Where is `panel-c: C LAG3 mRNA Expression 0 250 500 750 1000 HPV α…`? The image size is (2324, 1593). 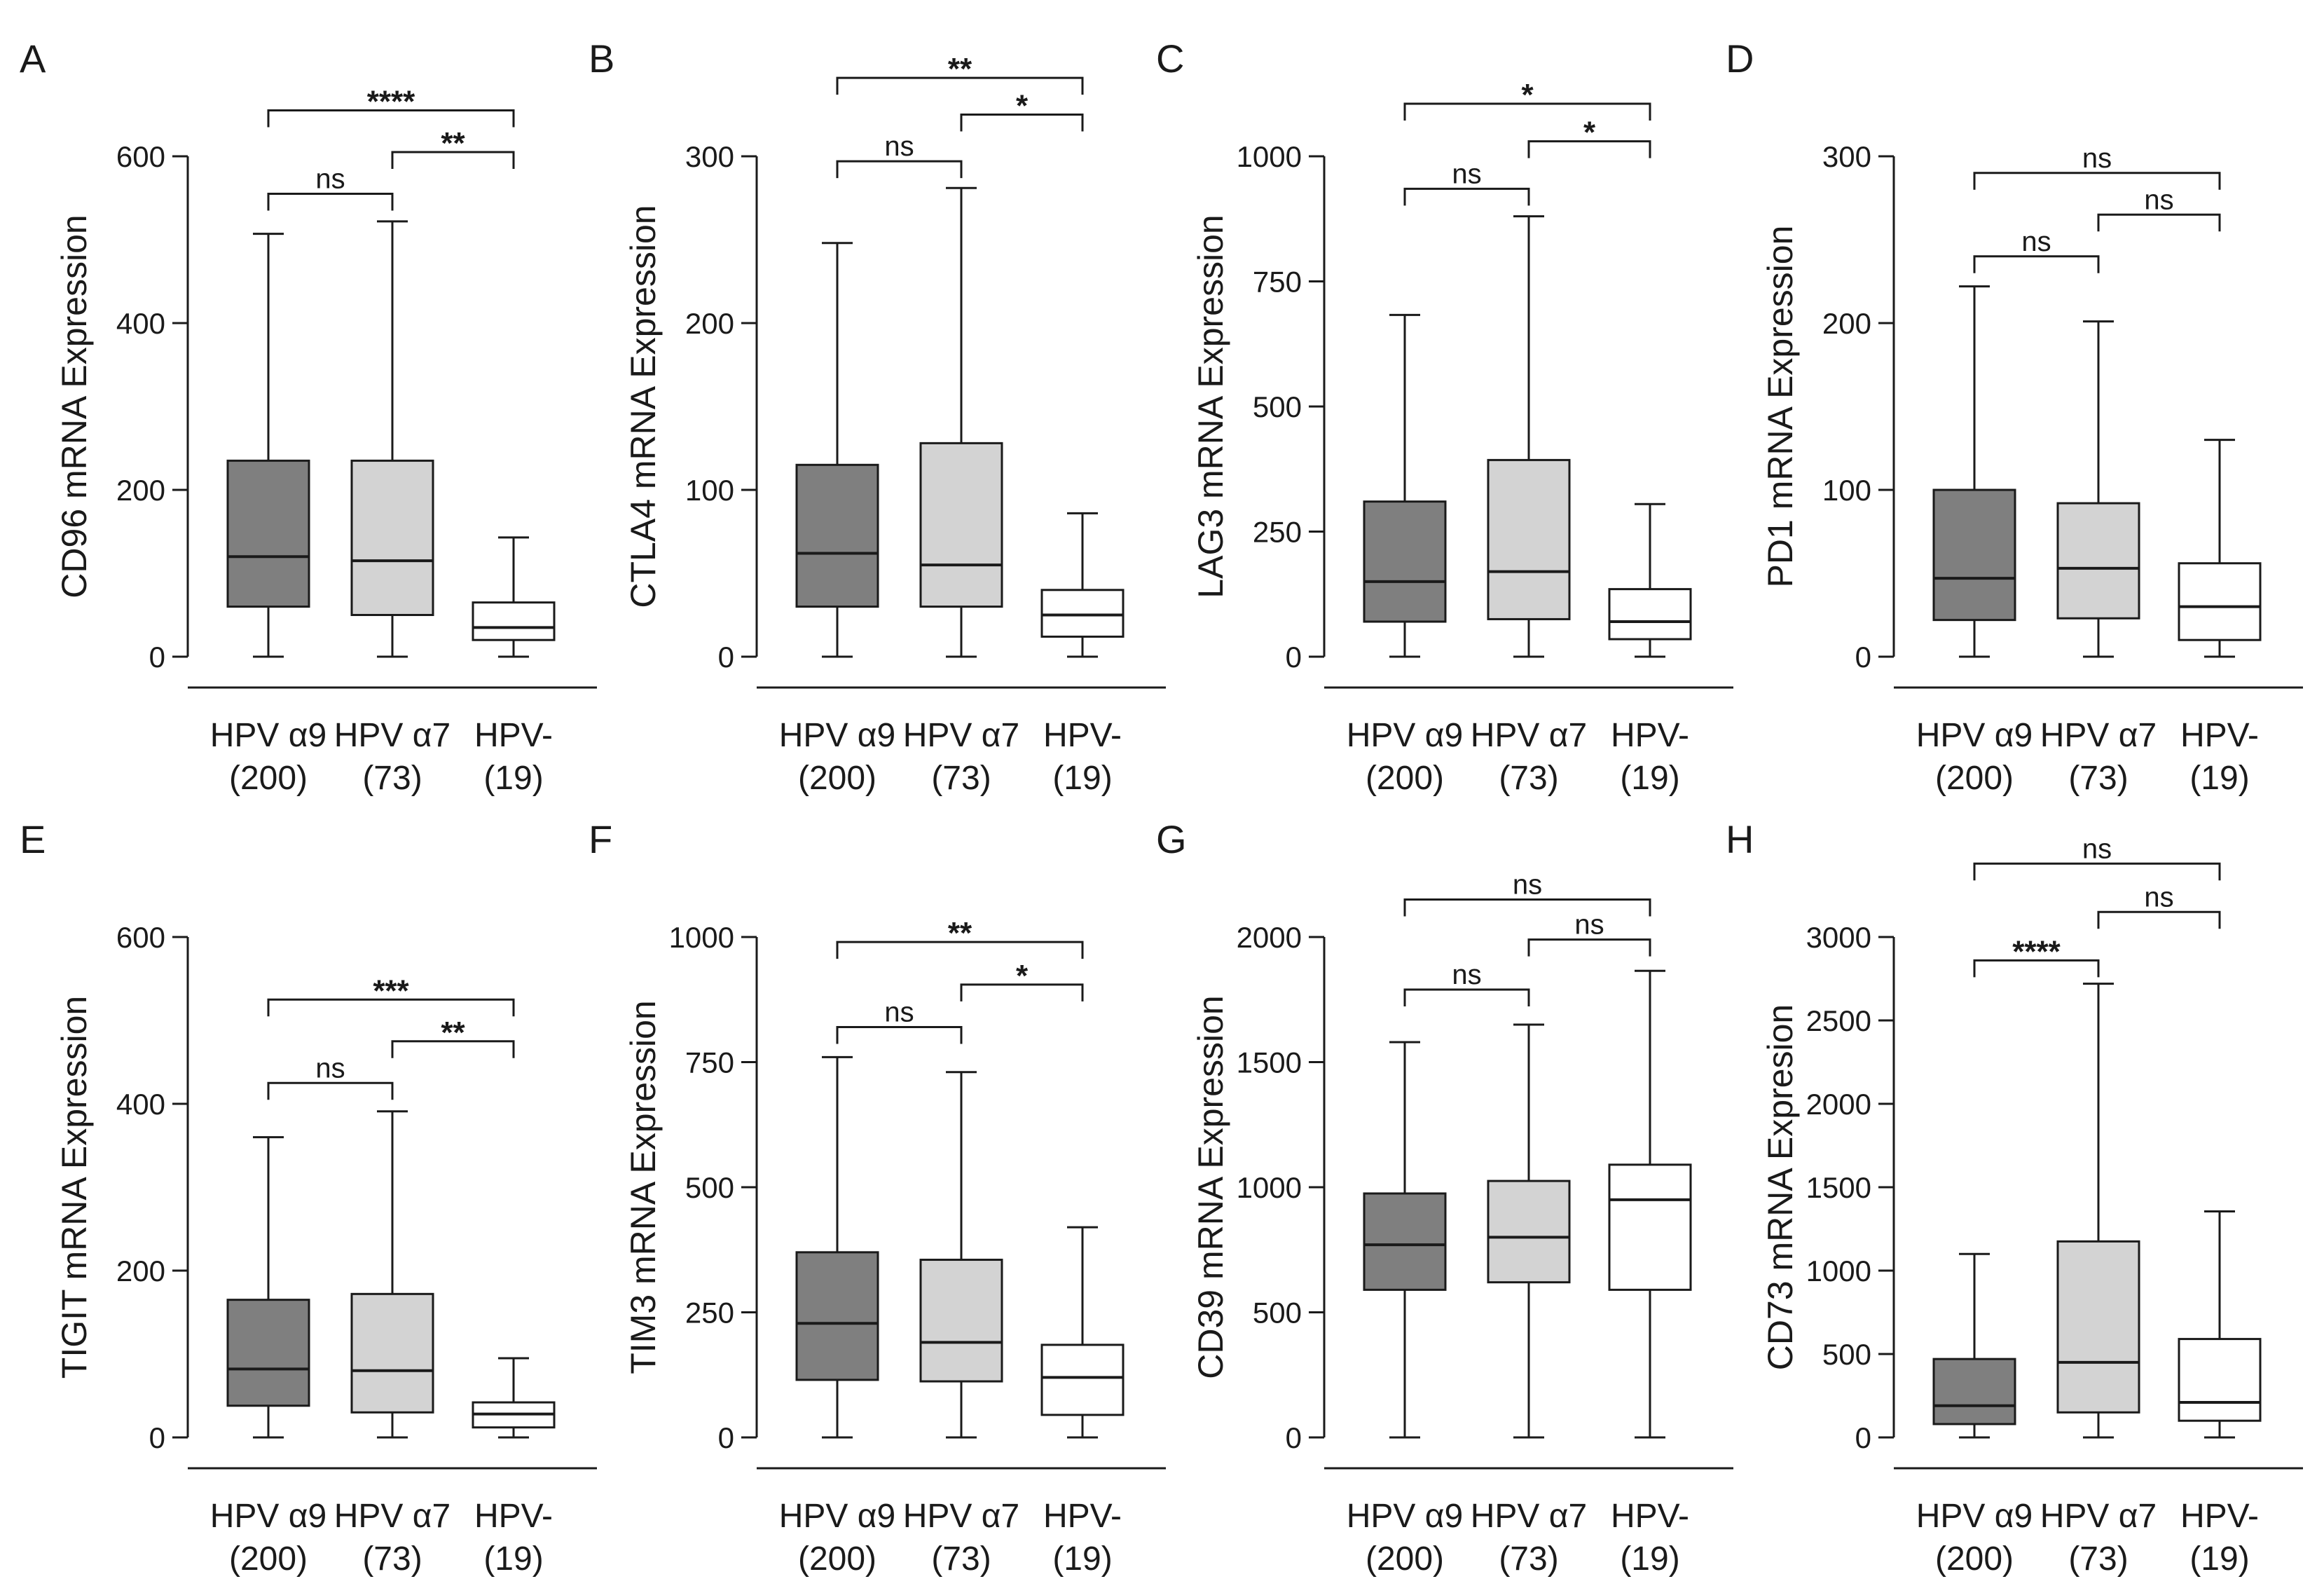 panel-c: C LAG3 mRNA Expression 0 250 500 750 1000 HPV α… is located at coordinates (1444, 416).